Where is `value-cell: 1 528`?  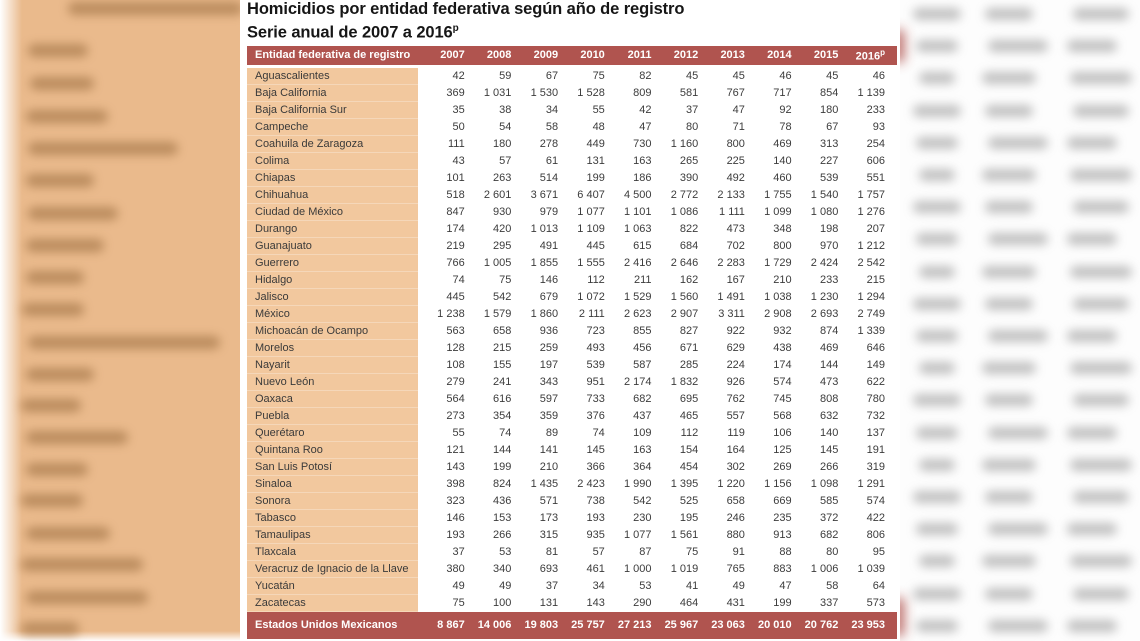
value-cell: 1 528 is located at coordinates (581, 93).